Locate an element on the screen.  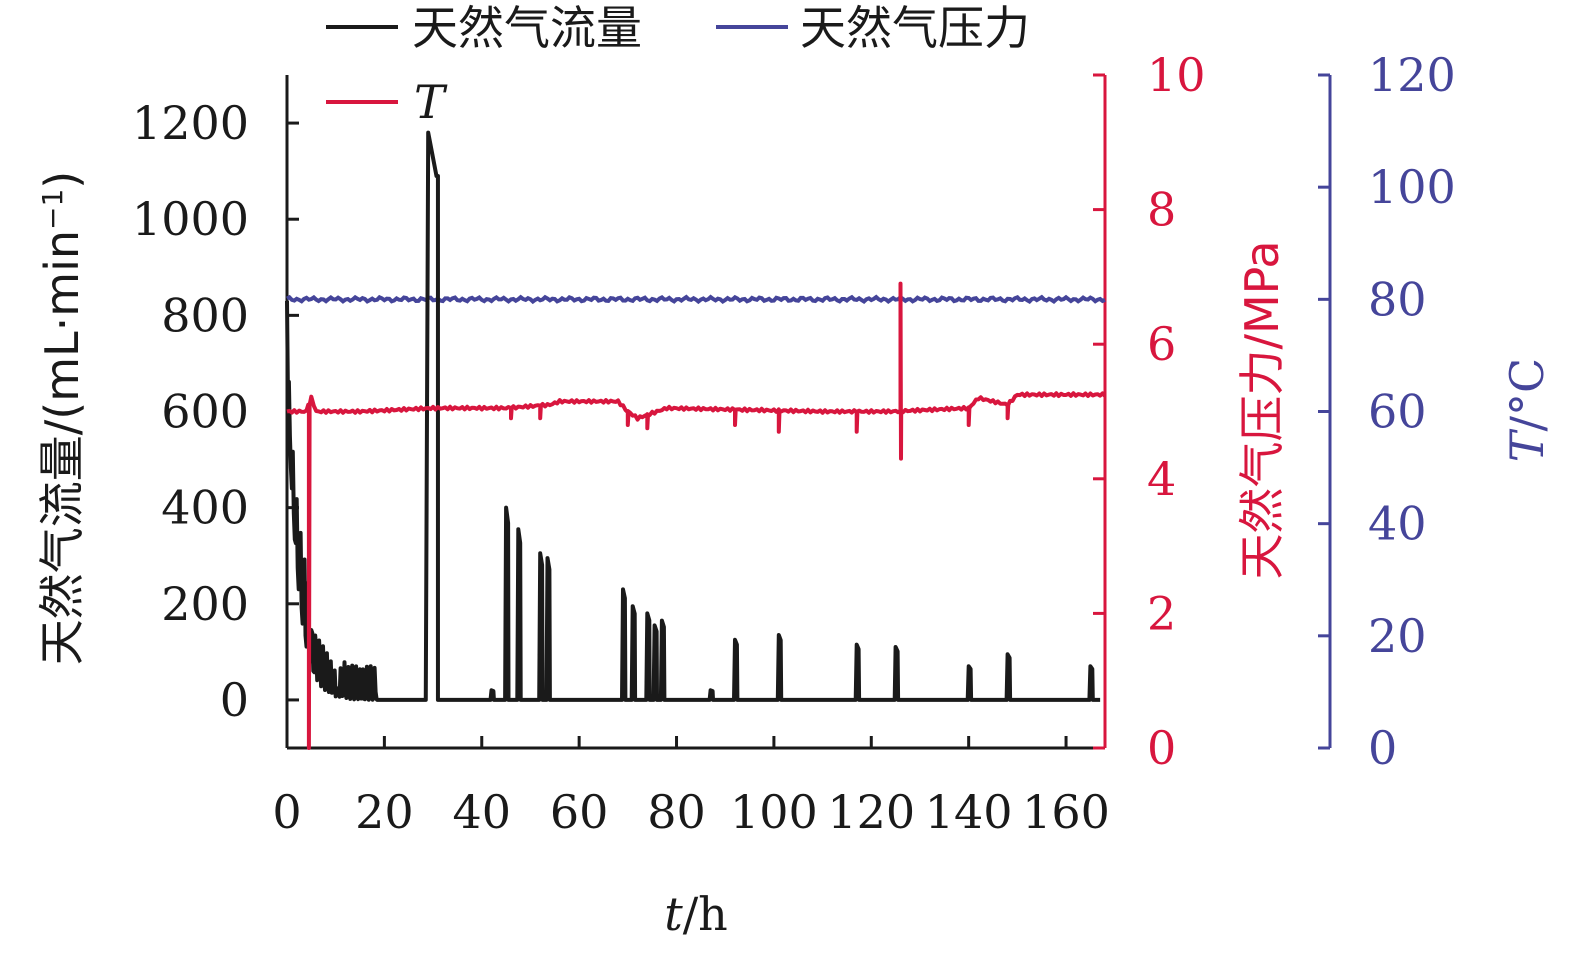
x-tick-label: 0 is located at coordinates (286, 812).